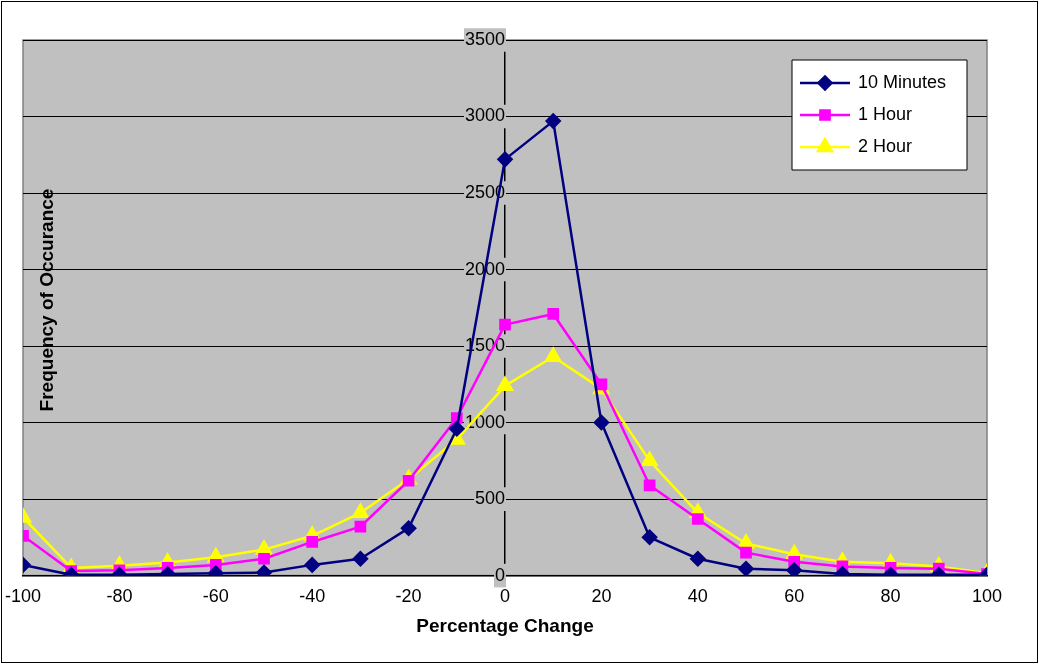 The height and width of the screenshot is (664, 1039). I want to click on legend-label: 2 Hour, so click(885, 145).